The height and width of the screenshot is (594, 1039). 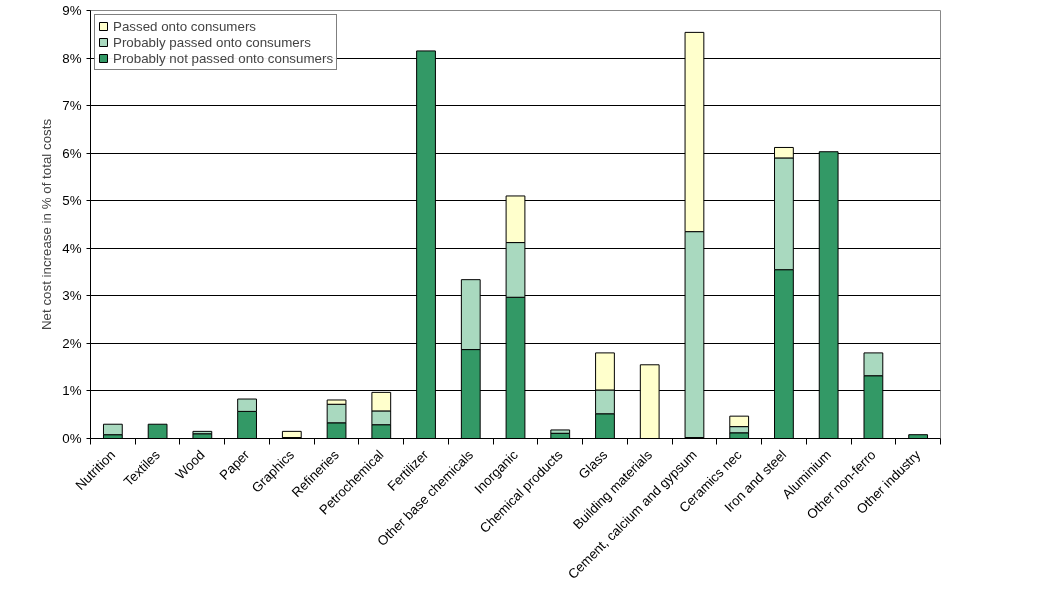 I want to click on y-tick-label: 7%, so click(x=72, y=106).